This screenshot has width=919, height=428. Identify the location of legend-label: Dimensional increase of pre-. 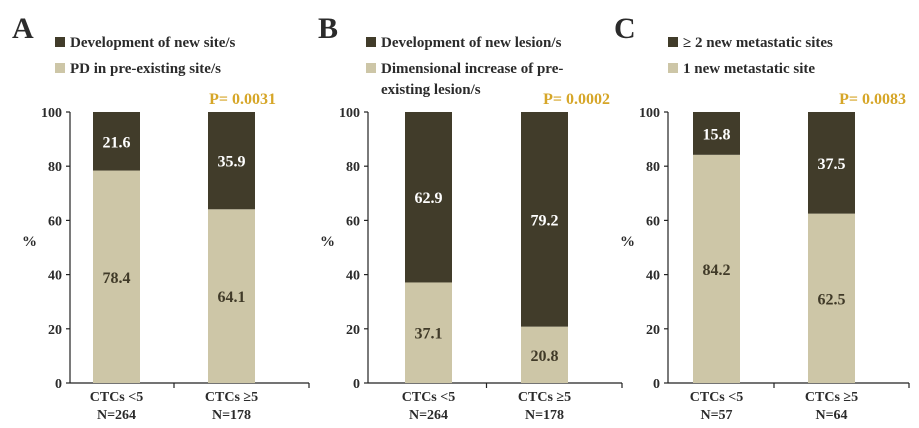
(472, 69).